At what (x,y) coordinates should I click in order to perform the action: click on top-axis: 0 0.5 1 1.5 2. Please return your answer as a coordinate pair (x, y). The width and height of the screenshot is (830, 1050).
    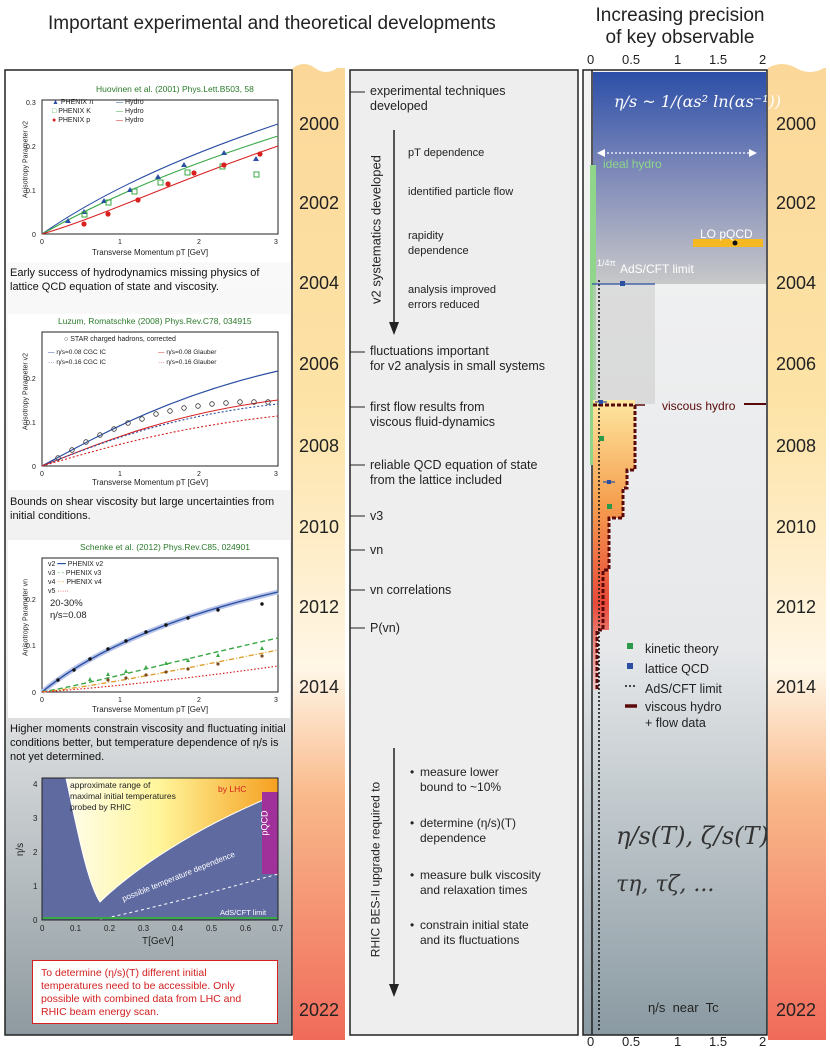
    Looking at the image, I should click on (682, 60).